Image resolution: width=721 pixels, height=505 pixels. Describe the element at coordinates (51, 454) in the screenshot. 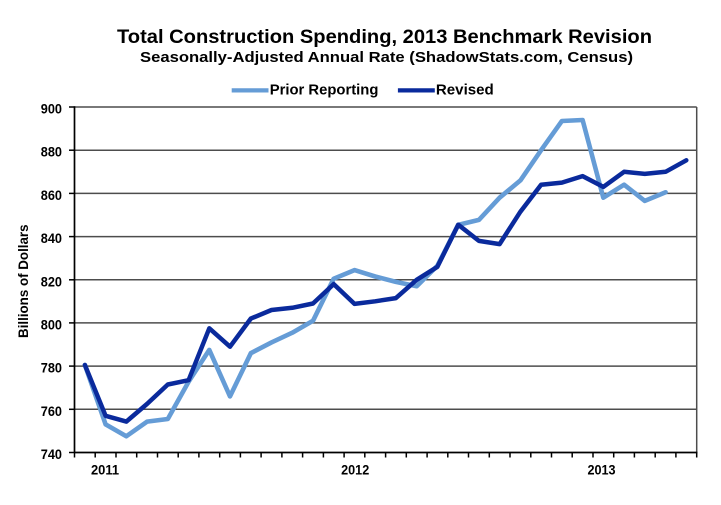

I see `svg-text: 740` at that location.